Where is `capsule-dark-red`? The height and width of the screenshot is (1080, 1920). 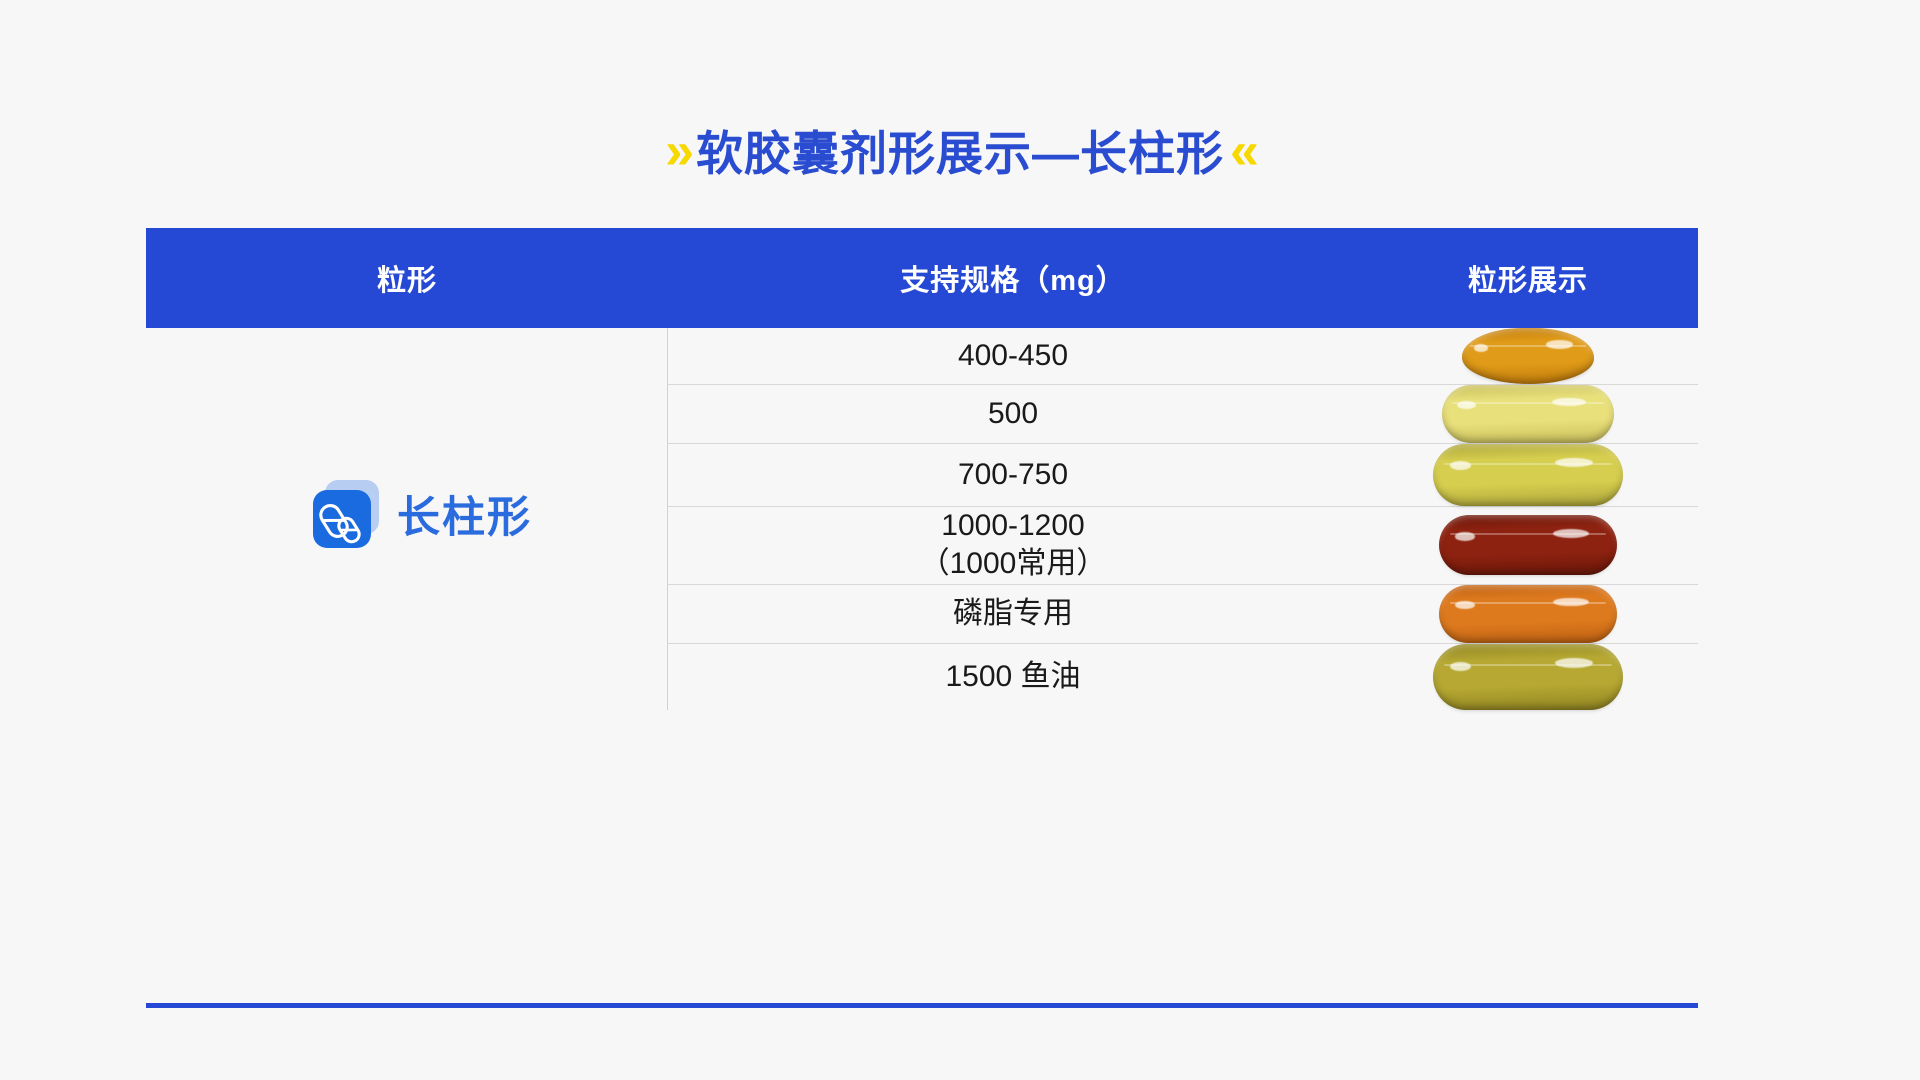
capsule-dark-red is located at coordinates (1528, 545).